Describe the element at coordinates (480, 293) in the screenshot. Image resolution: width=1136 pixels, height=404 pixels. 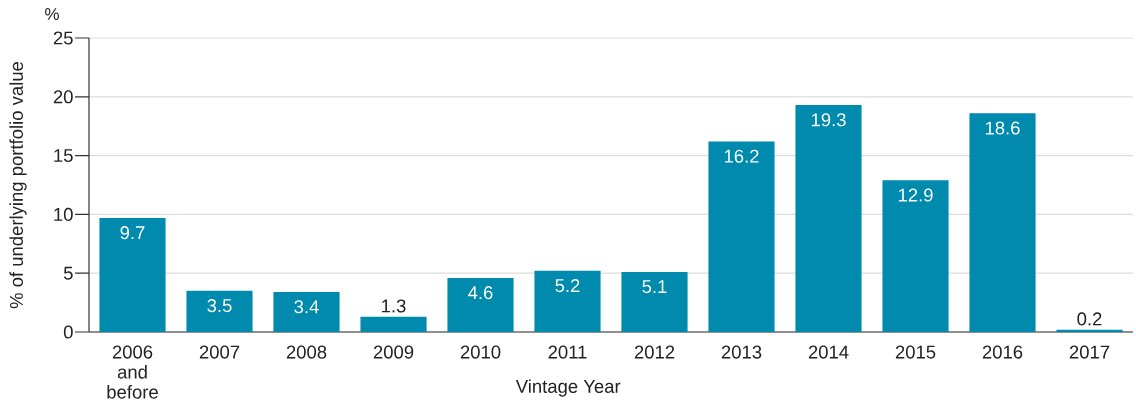
I see `data-label: 4.6` at that location.